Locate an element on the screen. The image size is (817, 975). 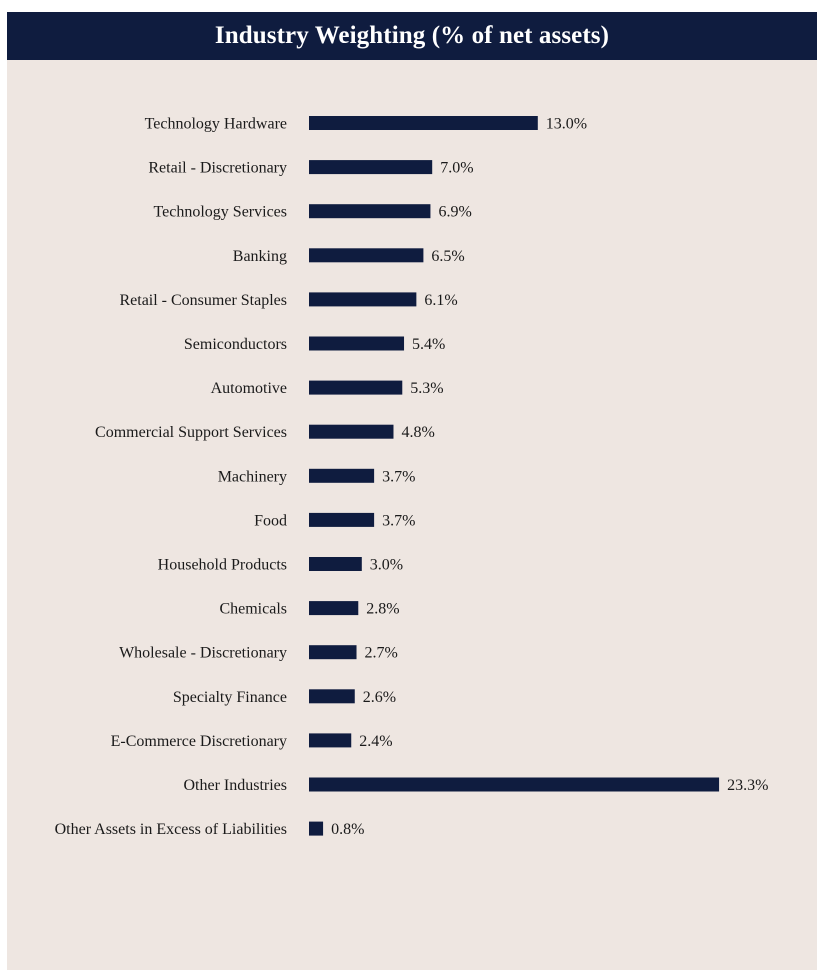
value-label: 5.4% is located at coordinates (428, 344).